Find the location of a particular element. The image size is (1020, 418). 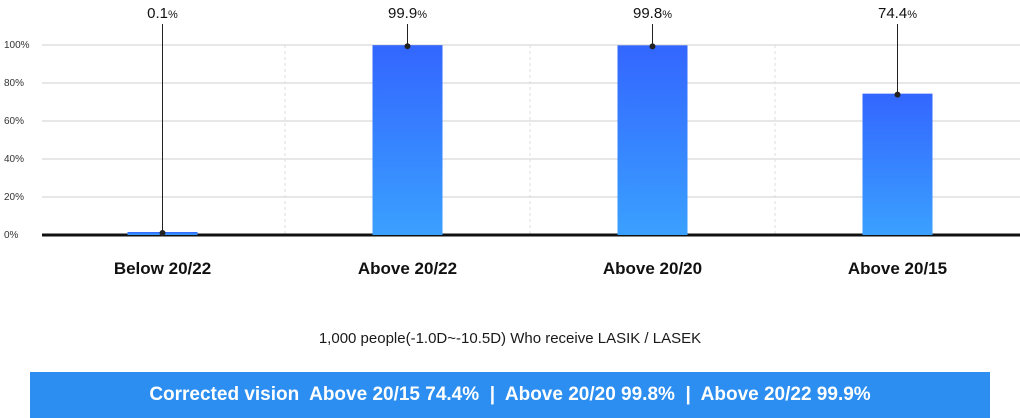

y-tick-label: 20% is located at coordinates (14, 197).